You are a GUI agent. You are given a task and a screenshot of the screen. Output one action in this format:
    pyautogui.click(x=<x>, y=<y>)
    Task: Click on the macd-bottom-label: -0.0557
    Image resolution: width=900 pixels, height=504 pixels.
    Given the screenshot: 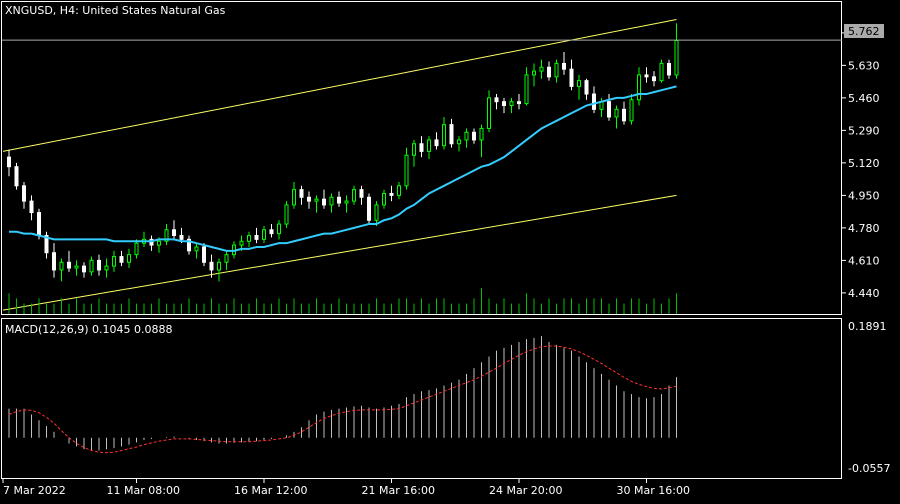 What is the action you would take?
    pyautogui.click(x=869, y=468)
    